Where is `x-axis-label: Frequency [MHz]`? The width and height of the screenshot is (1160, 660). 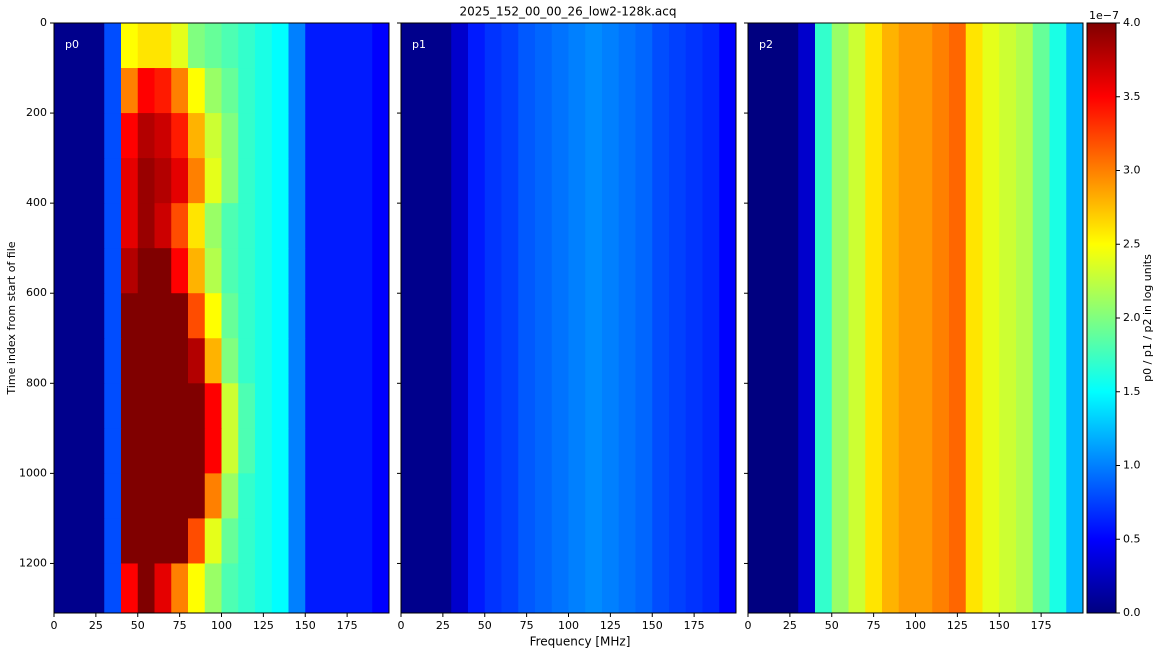 x-axis-label: Frequency [MHz] is located at coordinates (580, 642).